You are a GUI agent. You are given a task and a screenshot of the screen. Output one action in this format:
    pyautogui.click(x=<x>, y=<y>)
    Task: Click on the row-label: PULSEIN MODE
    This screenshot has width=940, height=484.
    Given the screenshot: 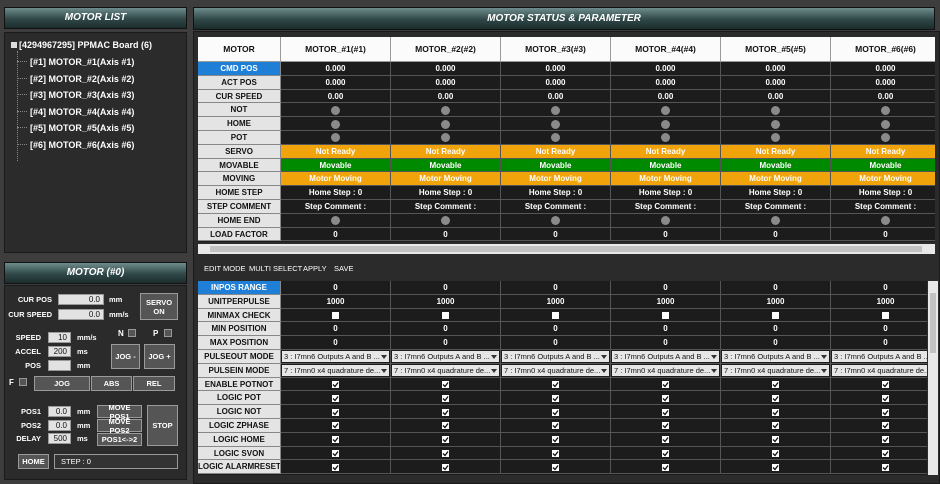 What is the action you would take?
    pyautogui.click(x=239, y=370)
    